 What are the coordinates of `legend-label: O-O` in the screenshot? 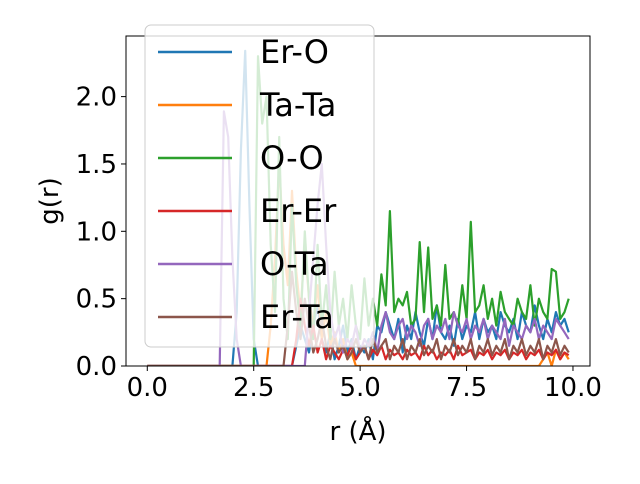 It's located at (292, 158).